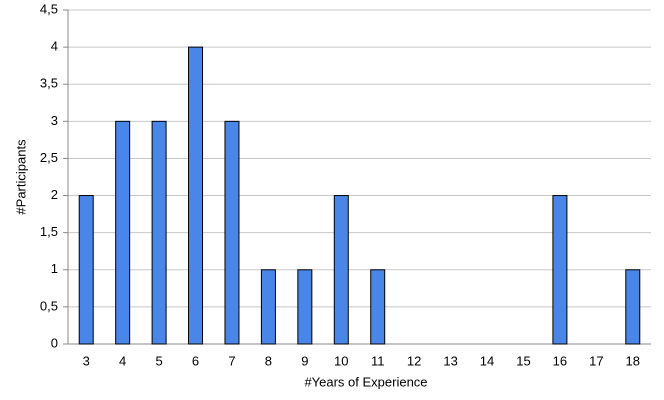  What do you see at coordinates (86, 360) in the screenshot?
I see `x-tick-label: 3` at bounding box center [86, 360].